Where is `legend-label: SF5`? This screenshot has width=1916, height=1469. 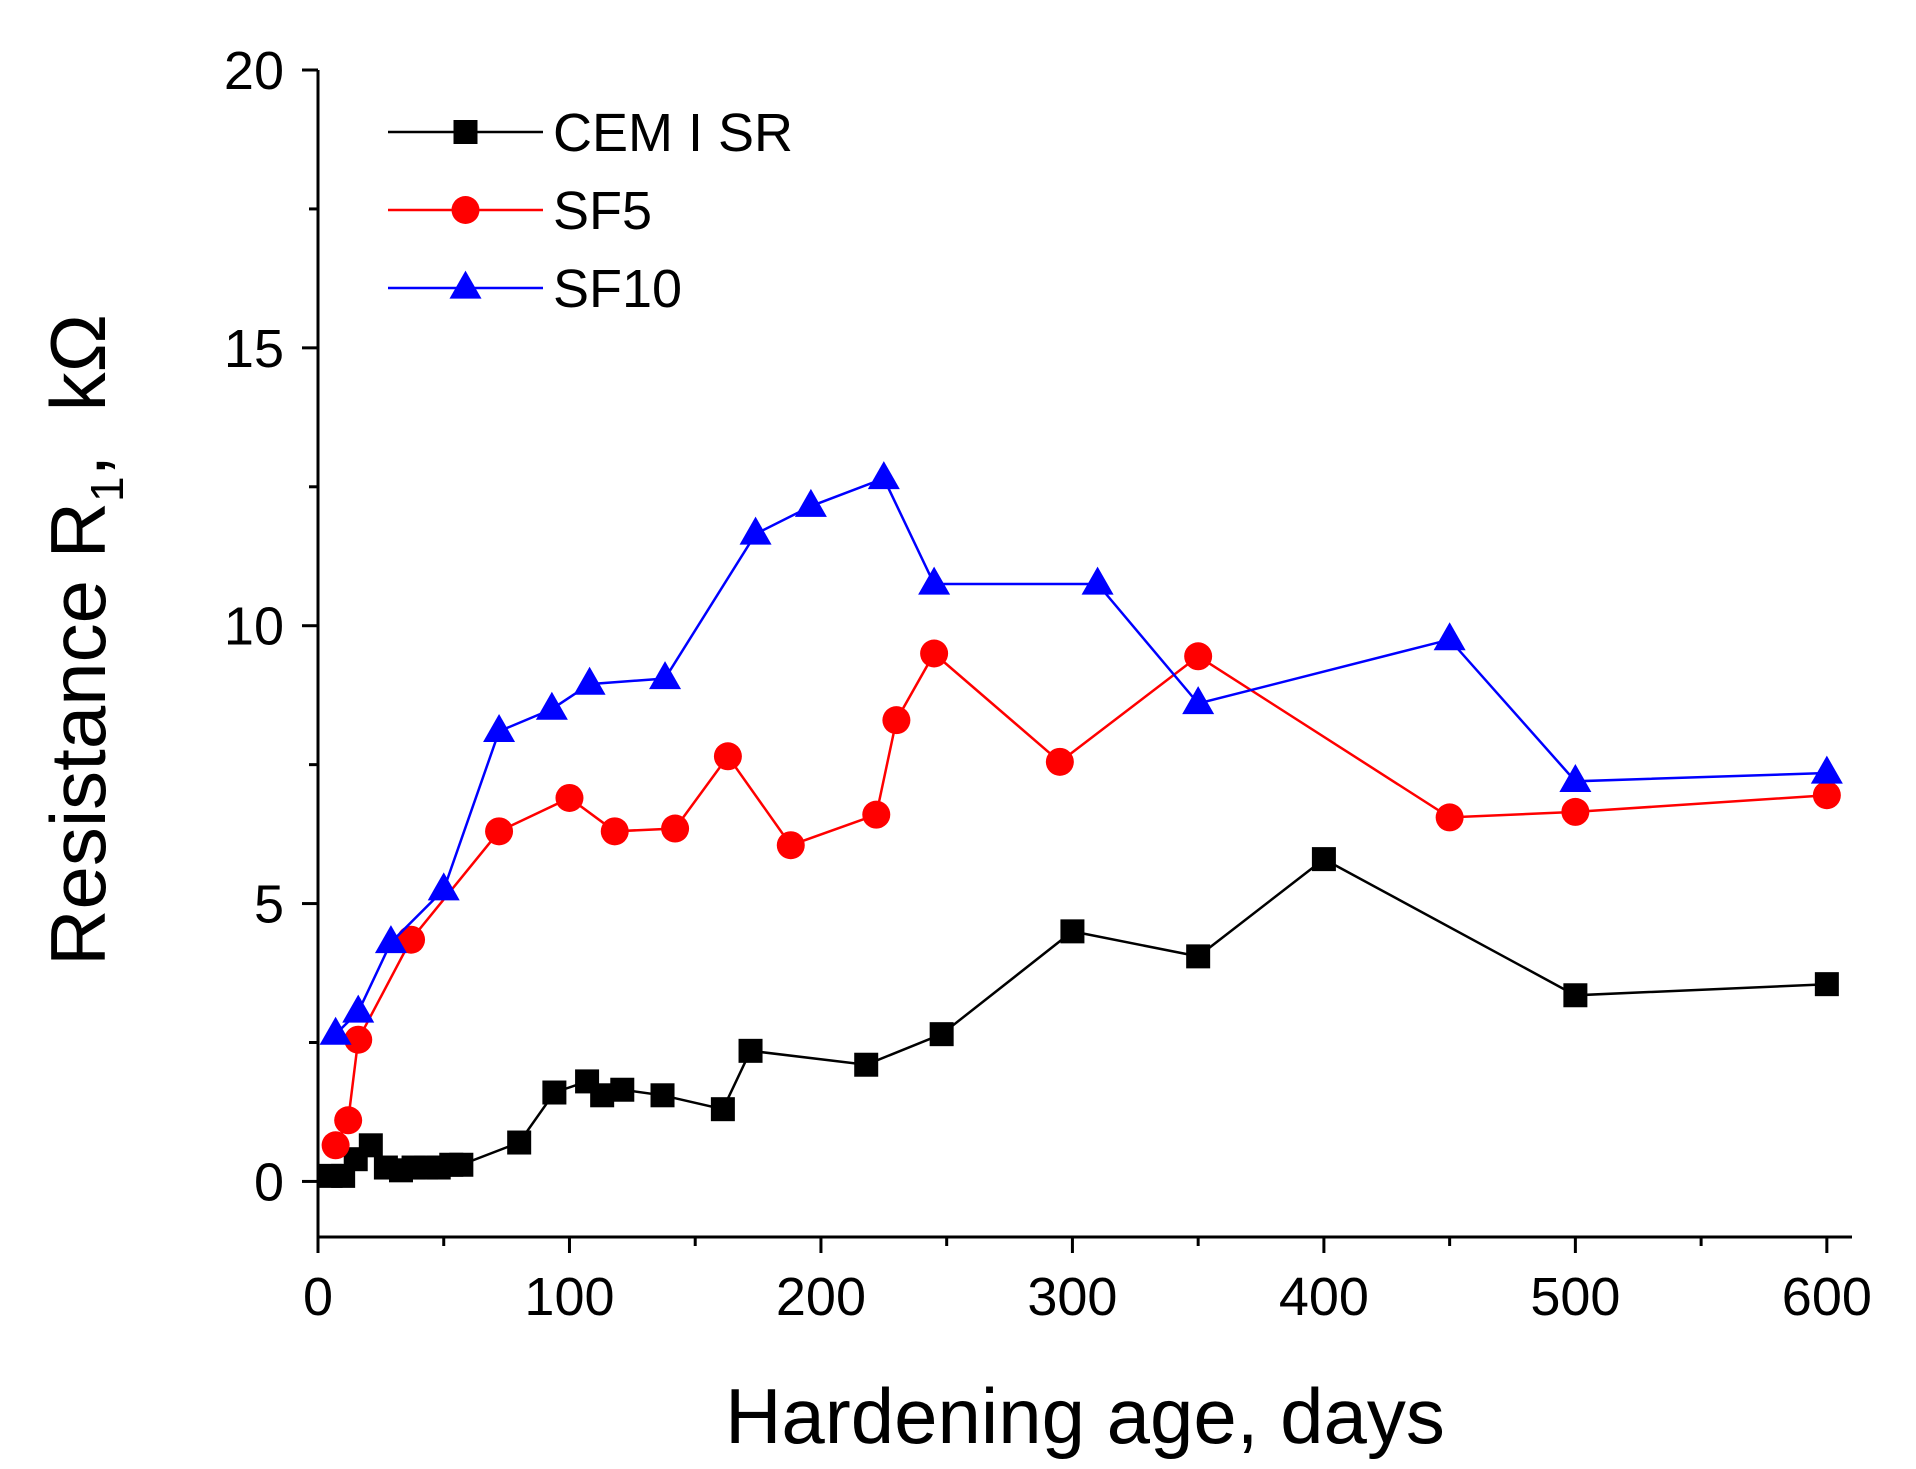 legend-label: SF5 is located at coordinates (602, 211).